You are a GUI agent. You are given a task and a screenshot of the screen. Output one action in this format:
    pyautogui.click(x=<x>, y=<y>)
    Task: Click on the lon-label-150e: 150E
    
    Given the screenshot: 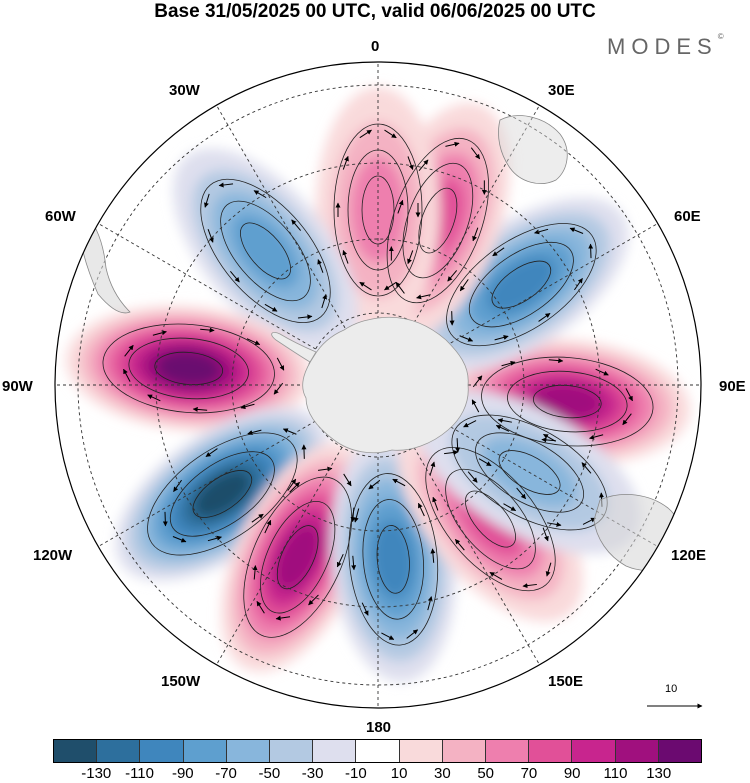 What is the action you would take?
    pyautogui.click(x=566, y=681)
    